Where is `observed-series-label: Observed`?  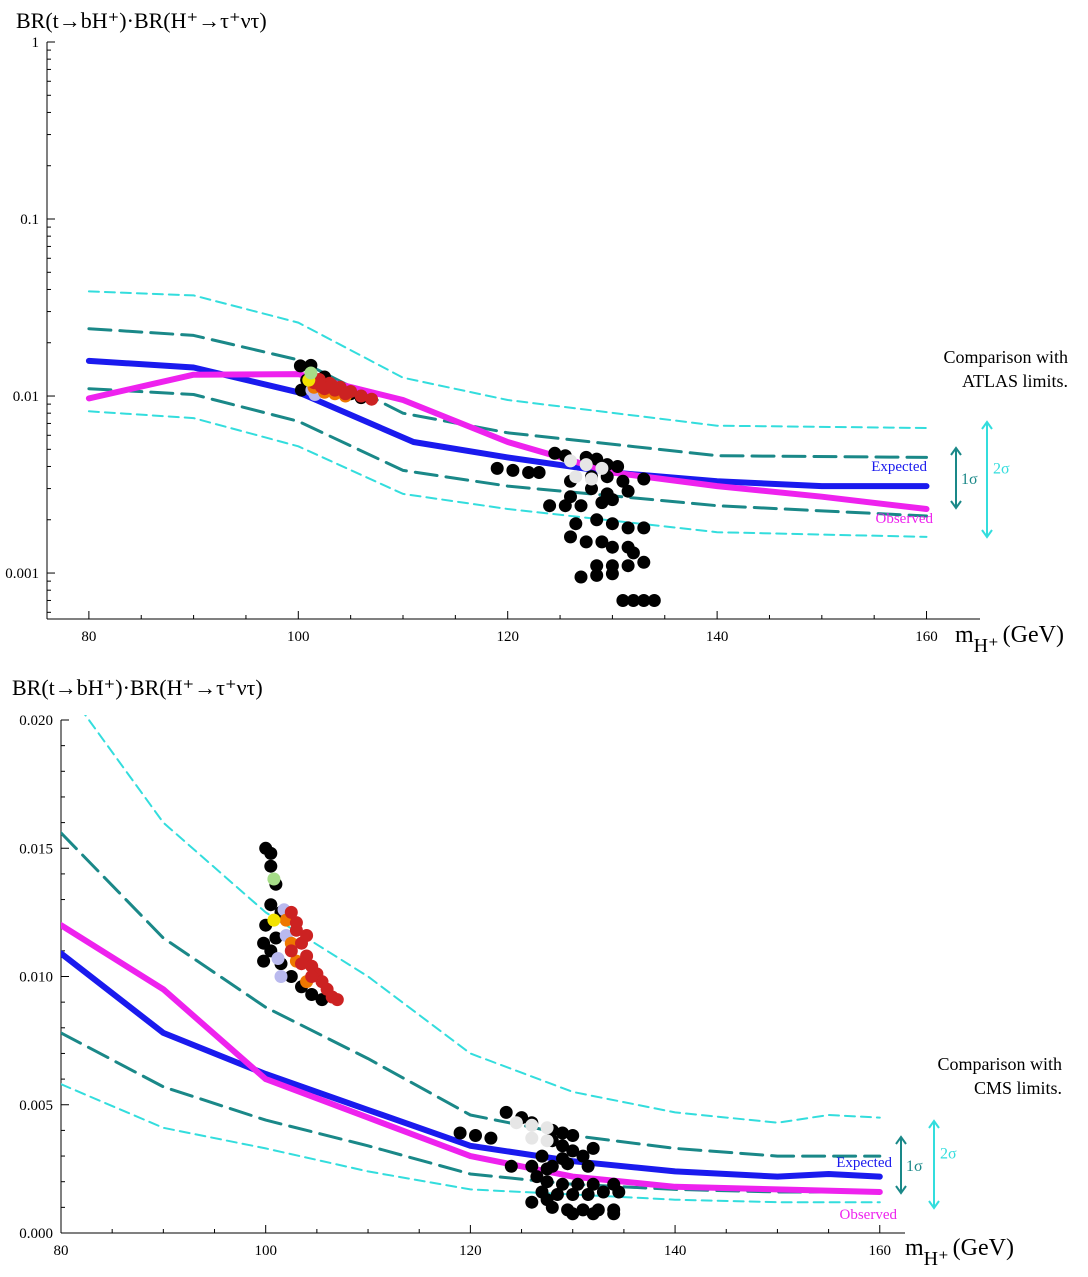 observed-series-label: Observed is located at coordinates (905, 519).